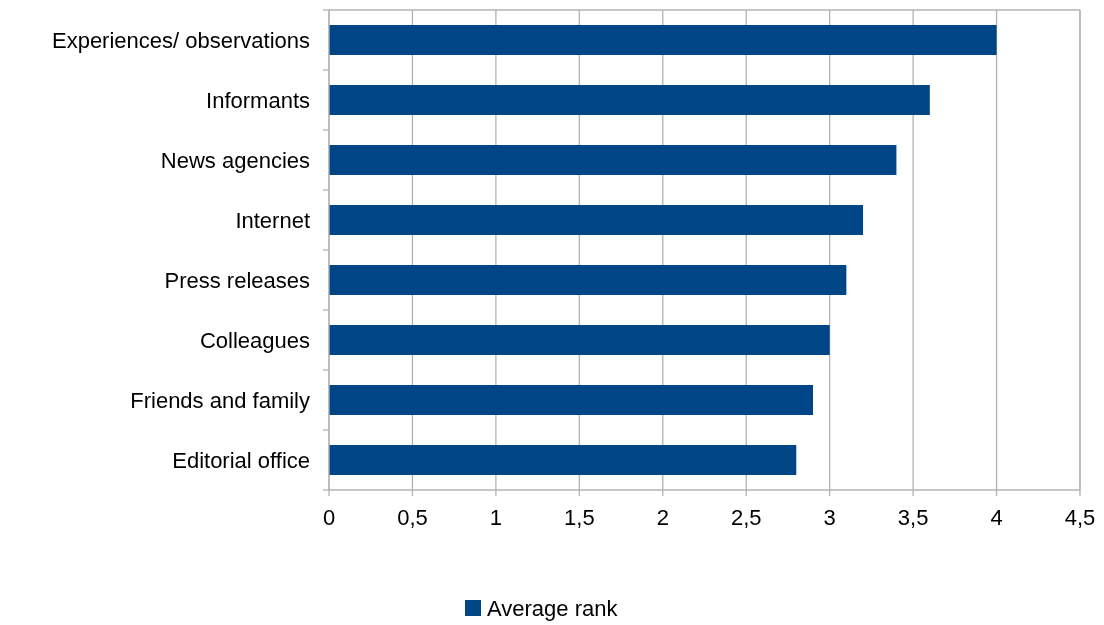 Image resolution: width=1104 pixels, height=625 pixels. What do you see at coordinates (579, 517) in the screenshot?
I see `x-tick-label: 1,5` at bounding box center [579, 517].